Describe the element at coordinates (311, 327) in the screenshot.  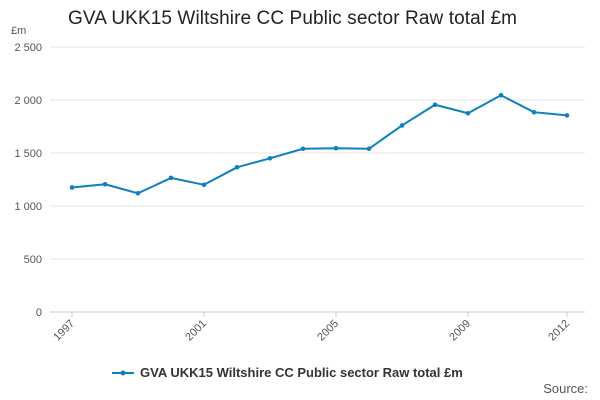
I see `x-axis: 1997 2001 2005 2009 2012` at that location.